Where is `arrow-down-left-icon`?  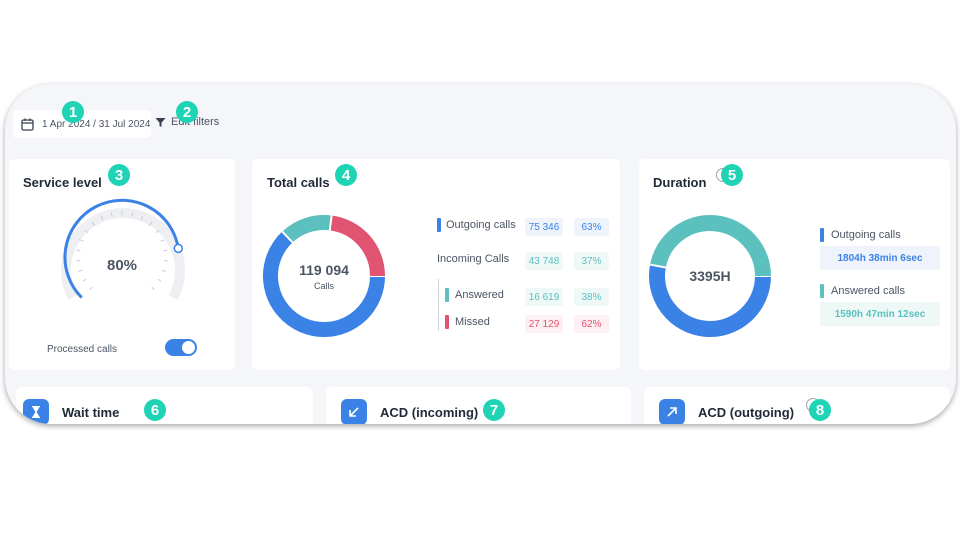 arrow-down-left-icon is located at coordinates (354, 411).